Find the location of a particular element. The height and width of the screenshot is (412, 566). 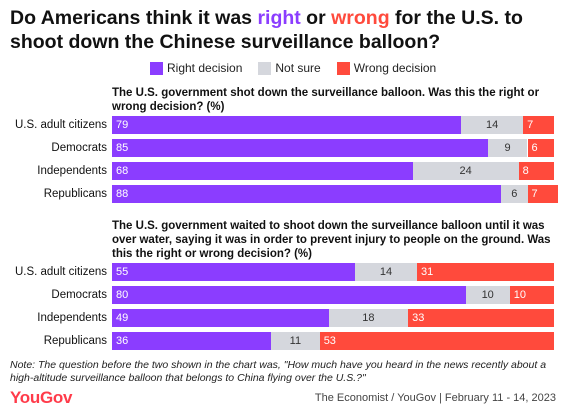

bar-segment-right: 68 is located at coordinates (262, 171).